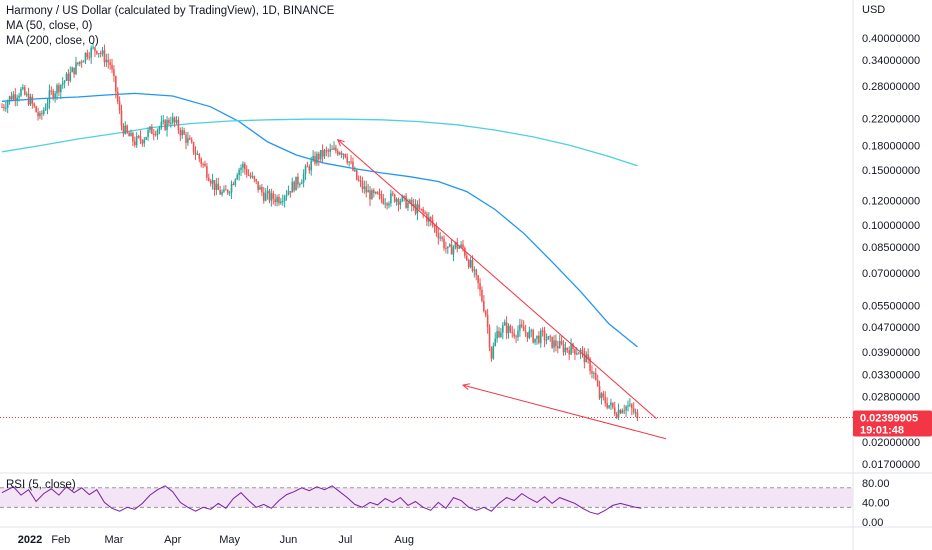 This screenshot has width=932, height=550. What do you see at coordinates (891, 201) in the screenshot?
I see `price-tick-label: 0.12000000` at bounding box center [891, 201].